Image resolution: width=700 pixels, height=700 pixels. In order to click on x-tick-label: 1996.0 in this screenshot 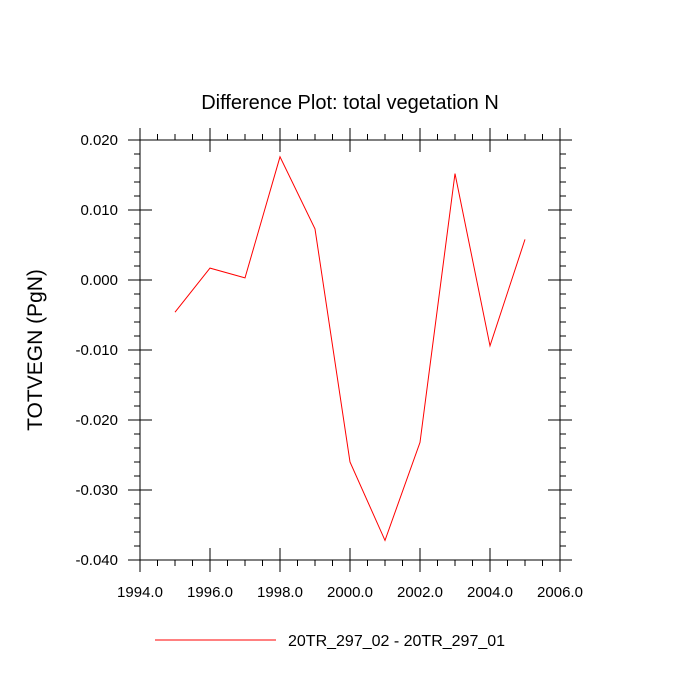, I will do `click(210, 592)`.